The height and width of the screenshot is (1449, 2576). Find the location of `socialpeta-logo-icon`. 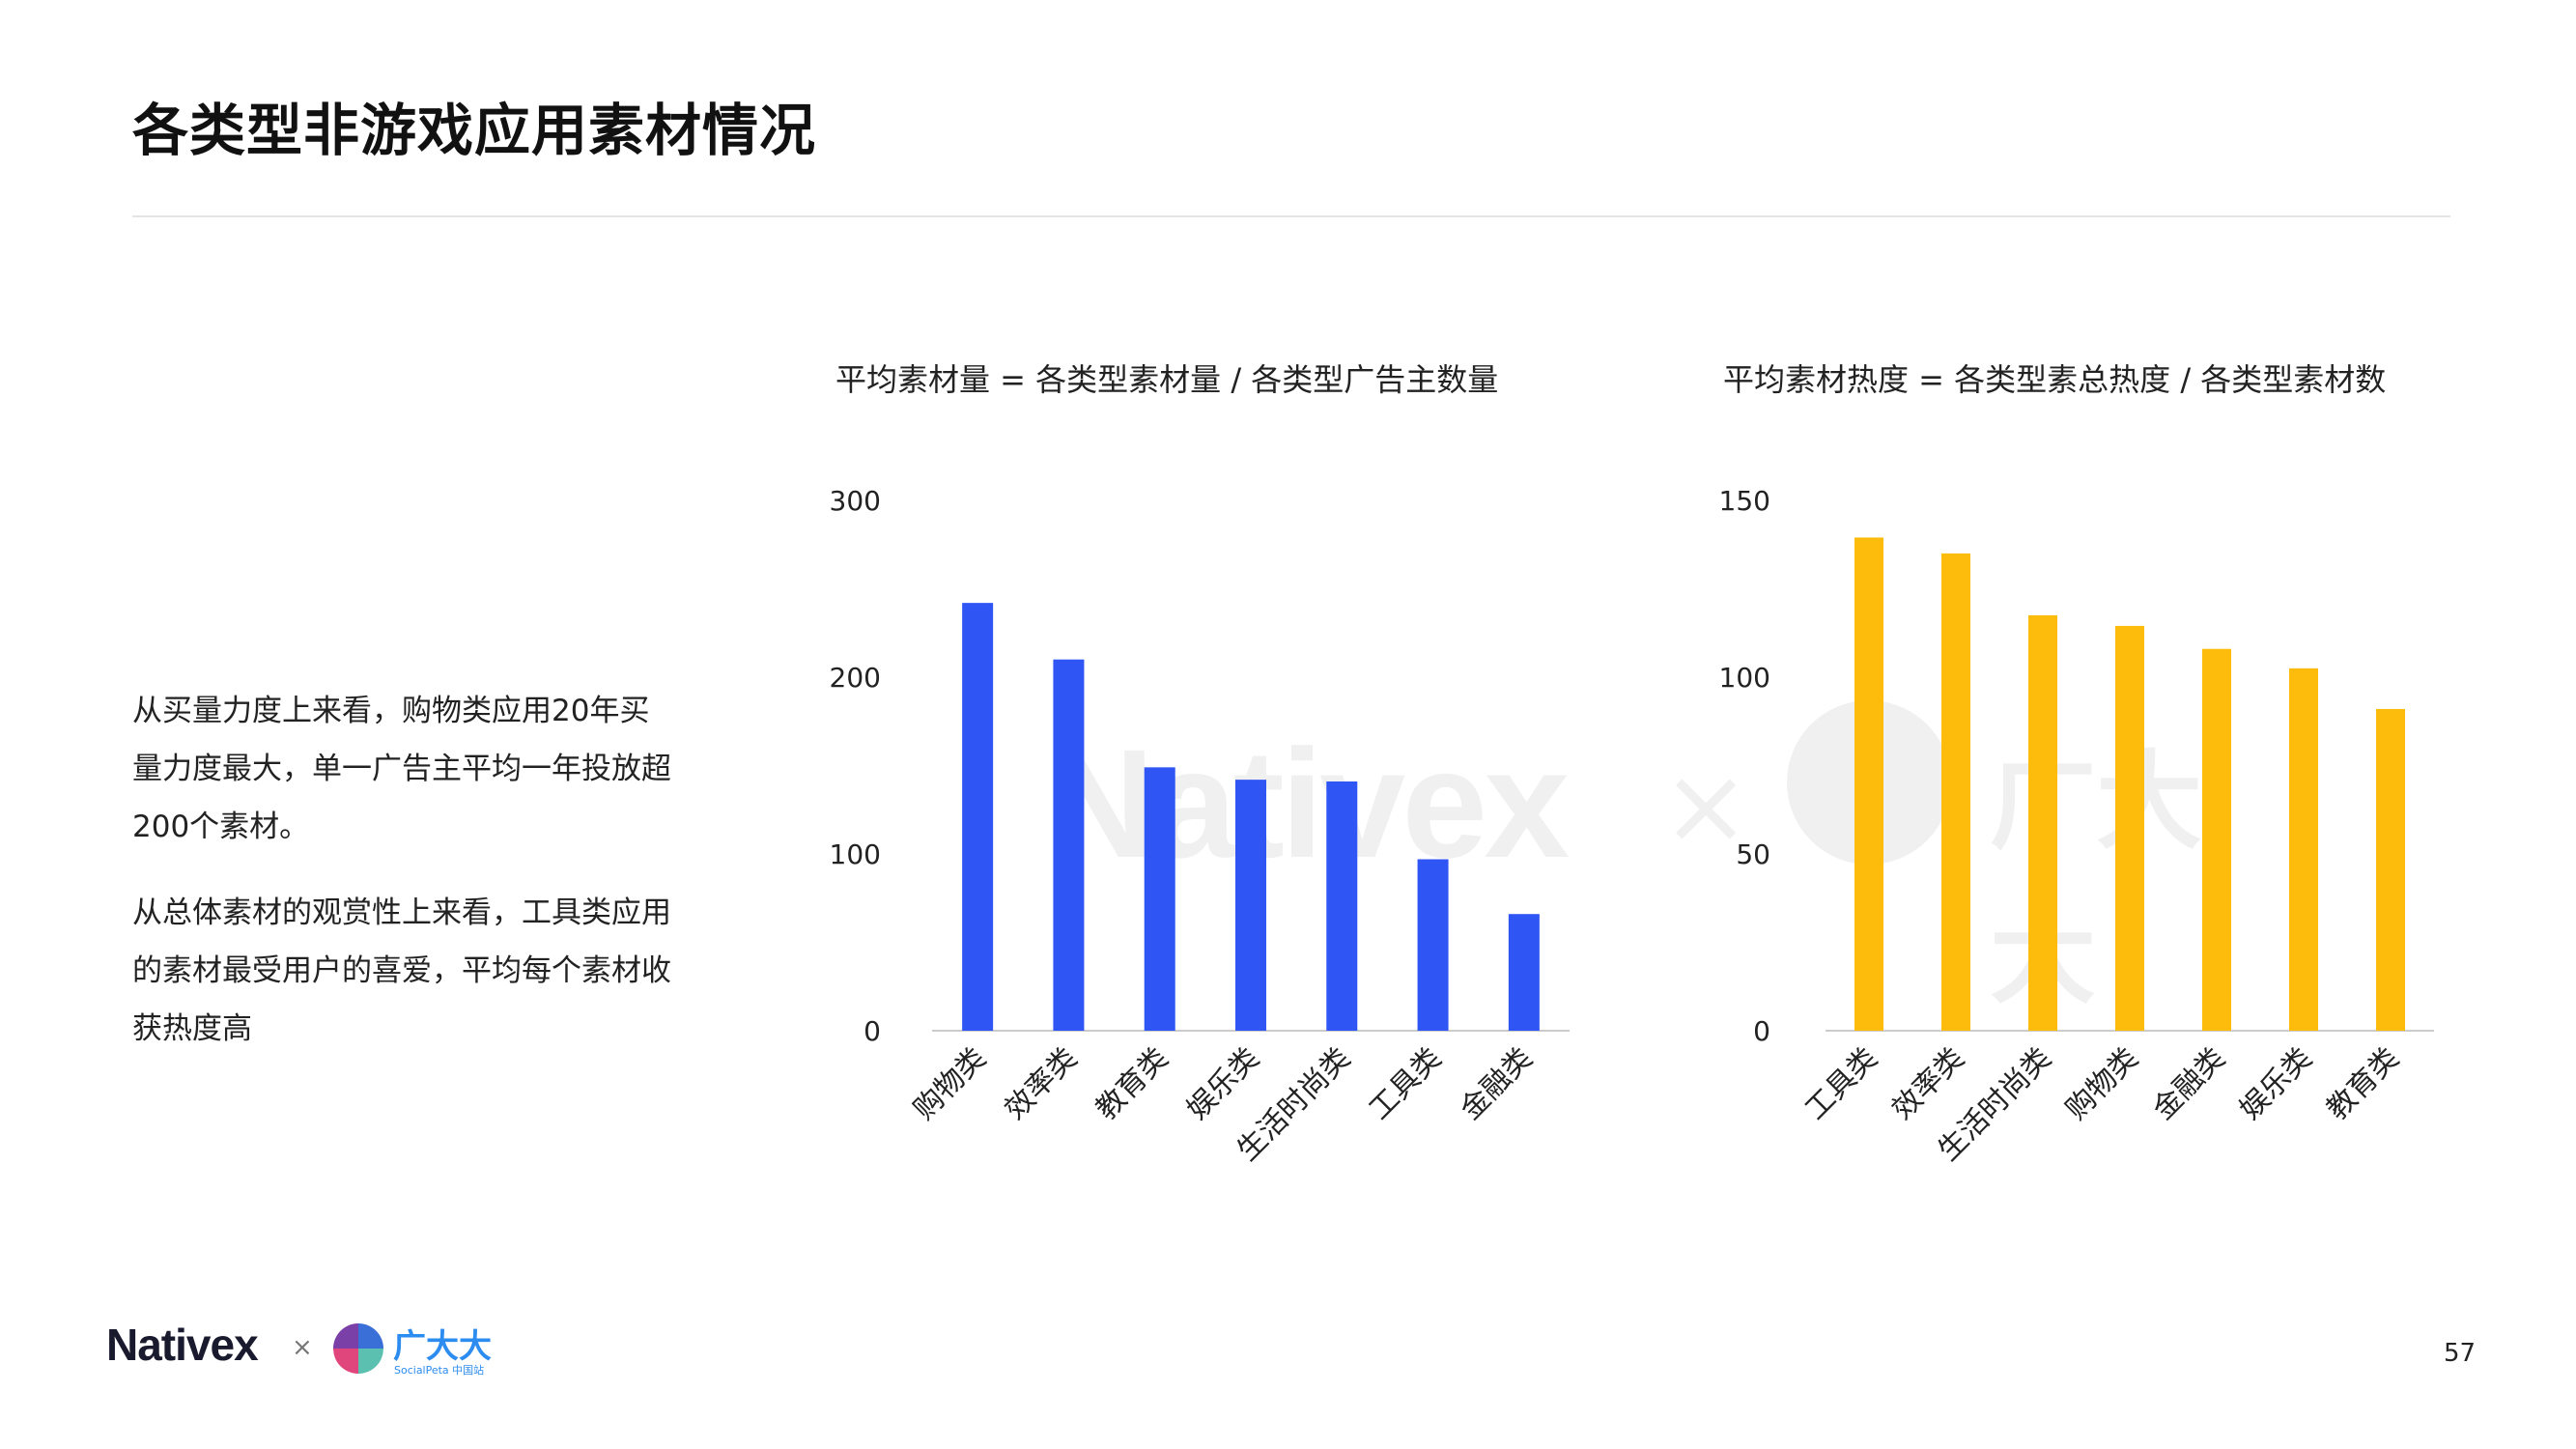

socialpeta-logo-icon is located at coordinates (358, 1348).